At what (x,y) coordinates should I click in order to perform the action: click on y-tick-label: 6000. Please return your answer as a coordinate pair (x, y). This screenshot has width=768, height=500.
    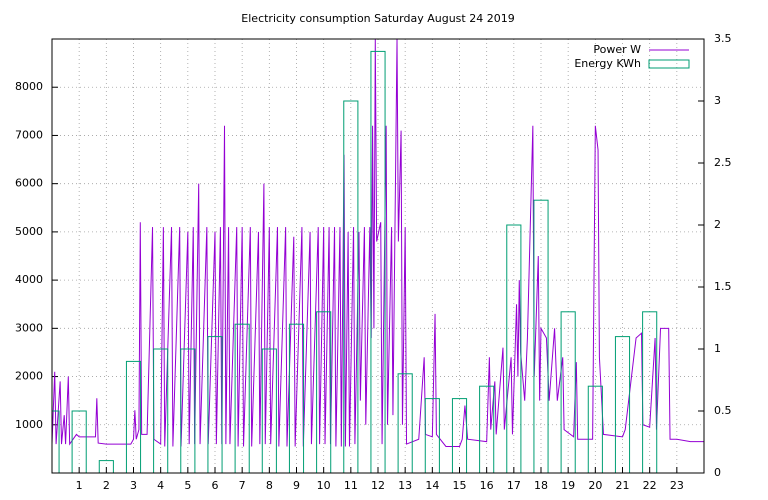
    Looking at the image, I should click on (29, 183).